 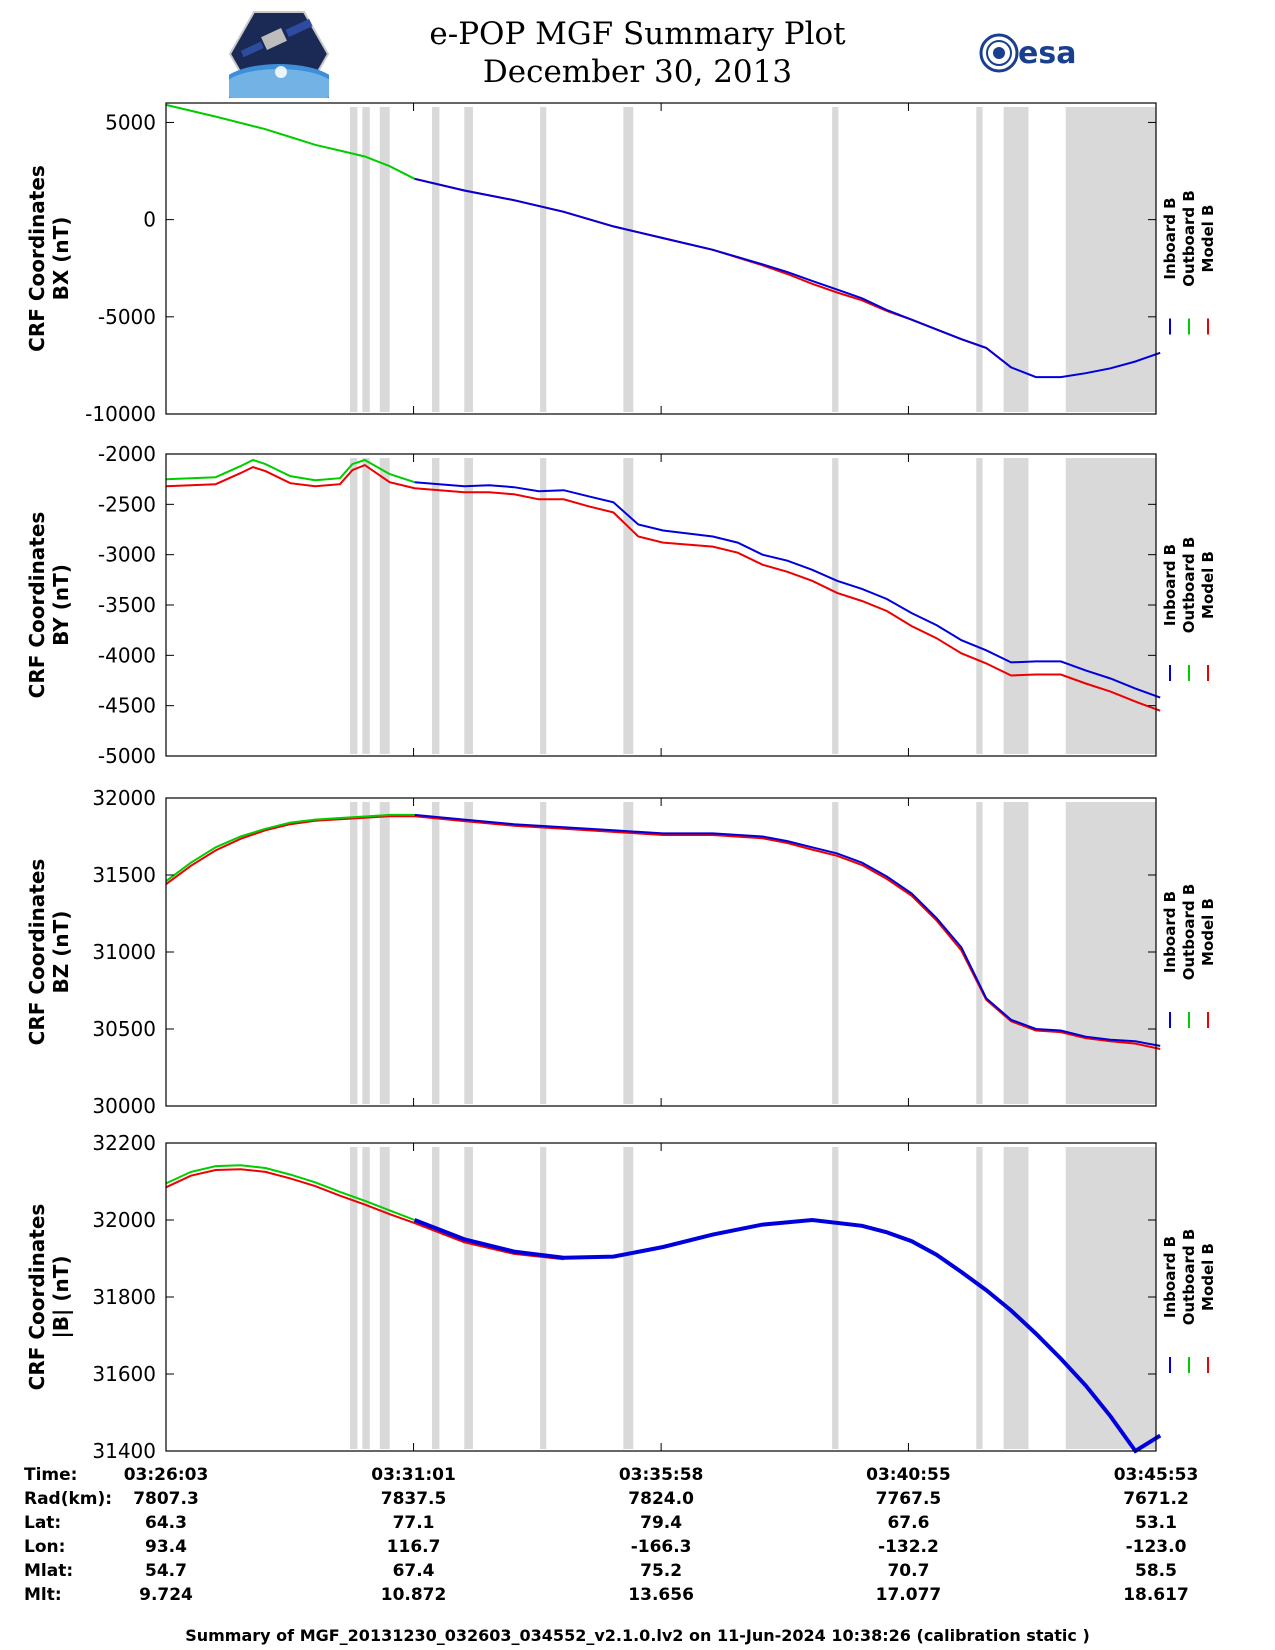 What do you see at coordinates (124, 798) in the screenshot?
I see `y-tick-label: 32000` at bounding box center [124, 798].